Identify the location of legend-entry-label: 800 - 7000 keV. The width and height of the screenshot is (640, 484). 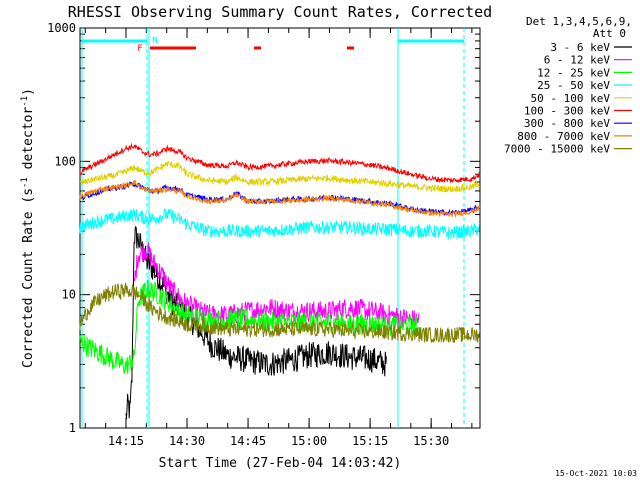
(563, 136).